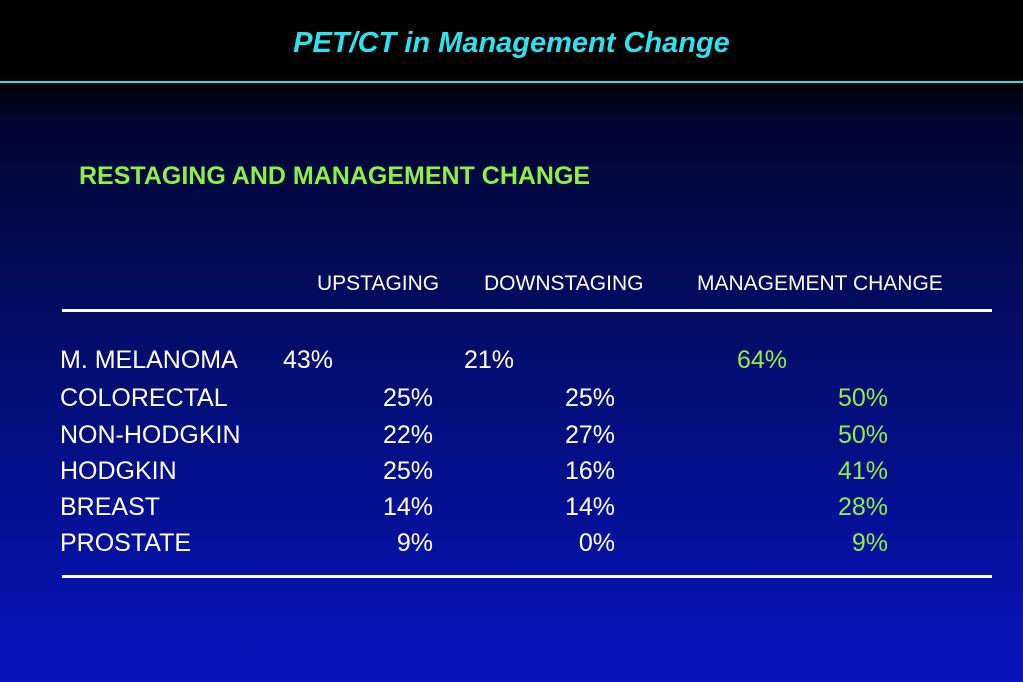 Image resolution: width=1023 pixels, height=682 pixels. What do you see at coordinates (144, 398) in the screenshot?
I see `row-label: COLORECTAL` at bounding box center [144, 398].